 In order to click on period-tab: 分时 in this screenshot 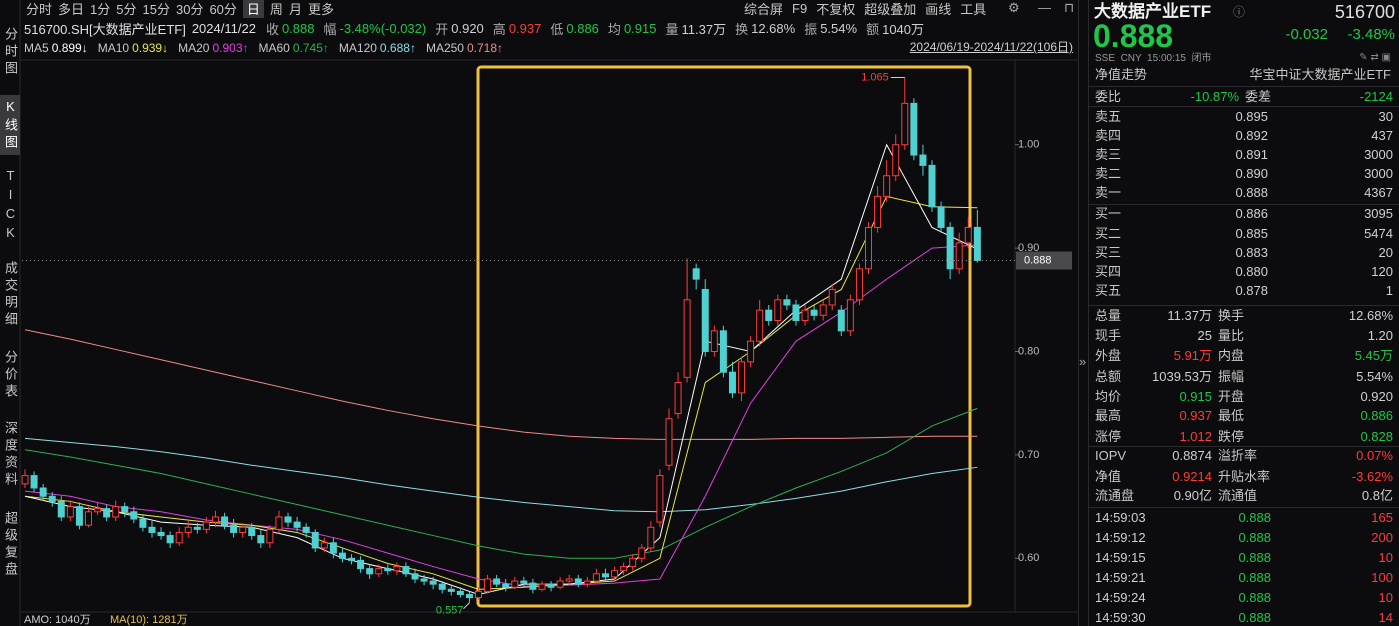, I will do `click(39, 9)`.